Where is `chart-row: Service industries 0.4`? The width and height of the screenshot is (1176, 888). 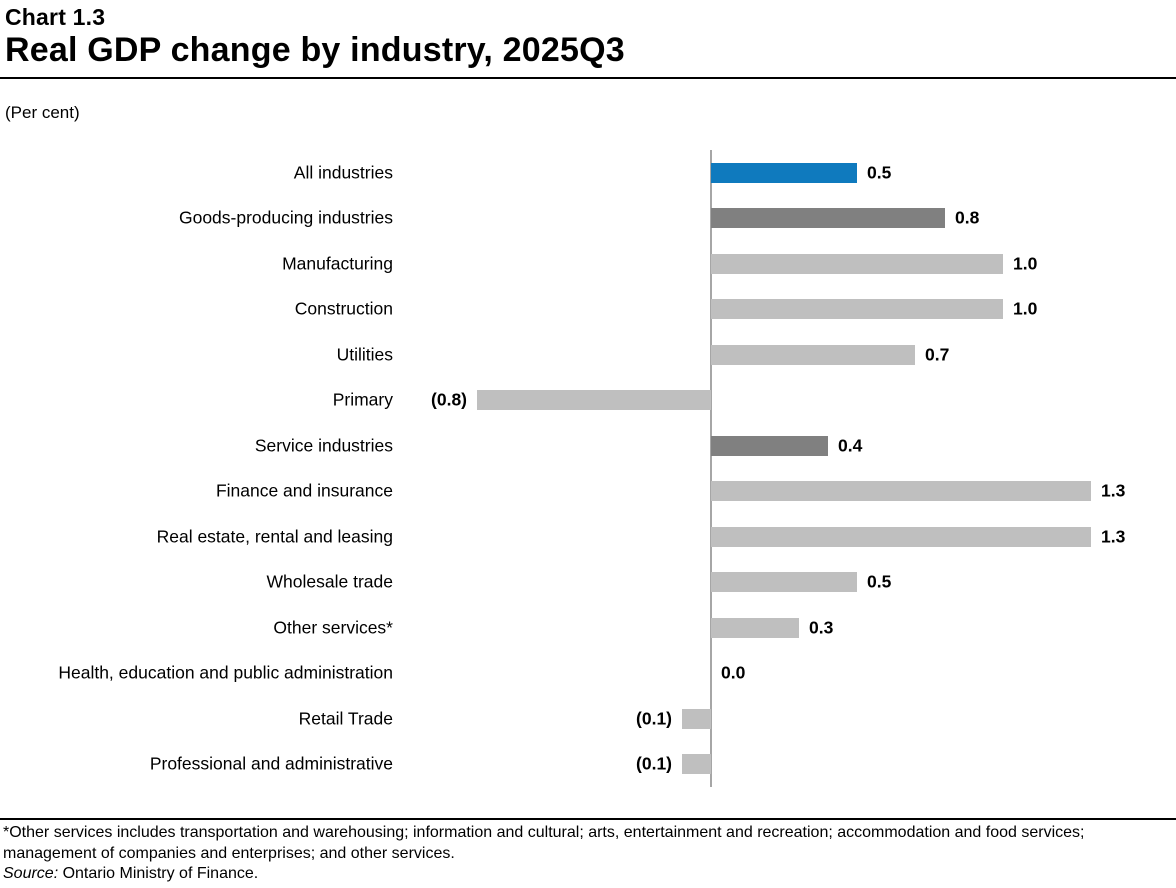
chart-row: Service industries 0.4 is located at coordinates (588, 446).